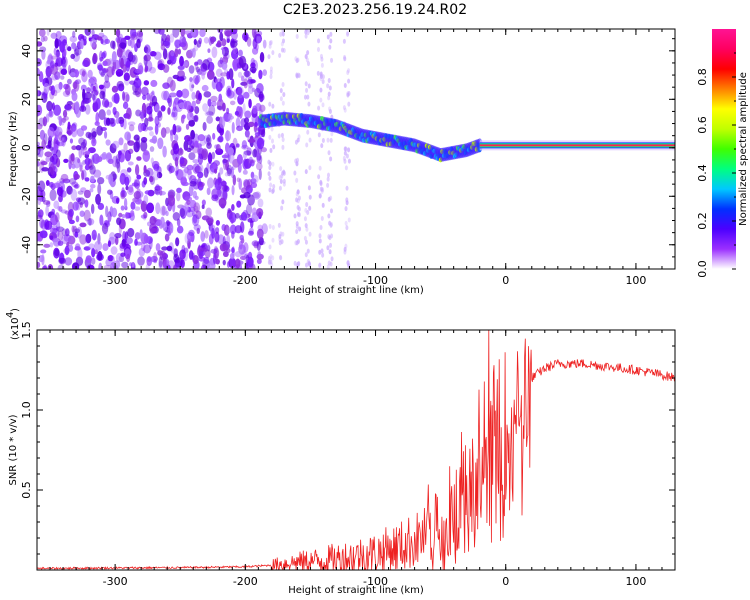 This screenshot has width=750, height=600. Describe the element at coordinates (26, 51) in the screenshot. I see `y-tick-label: 40` at that location.